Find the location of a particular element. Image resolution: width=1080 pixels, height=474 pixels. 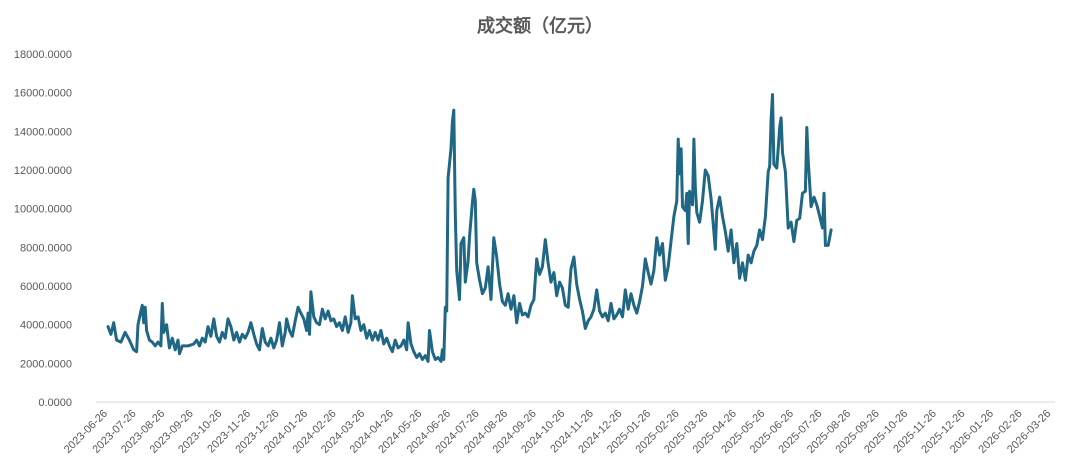

y-tick-label: 6000.0000 is located at coordinates (46, 287).